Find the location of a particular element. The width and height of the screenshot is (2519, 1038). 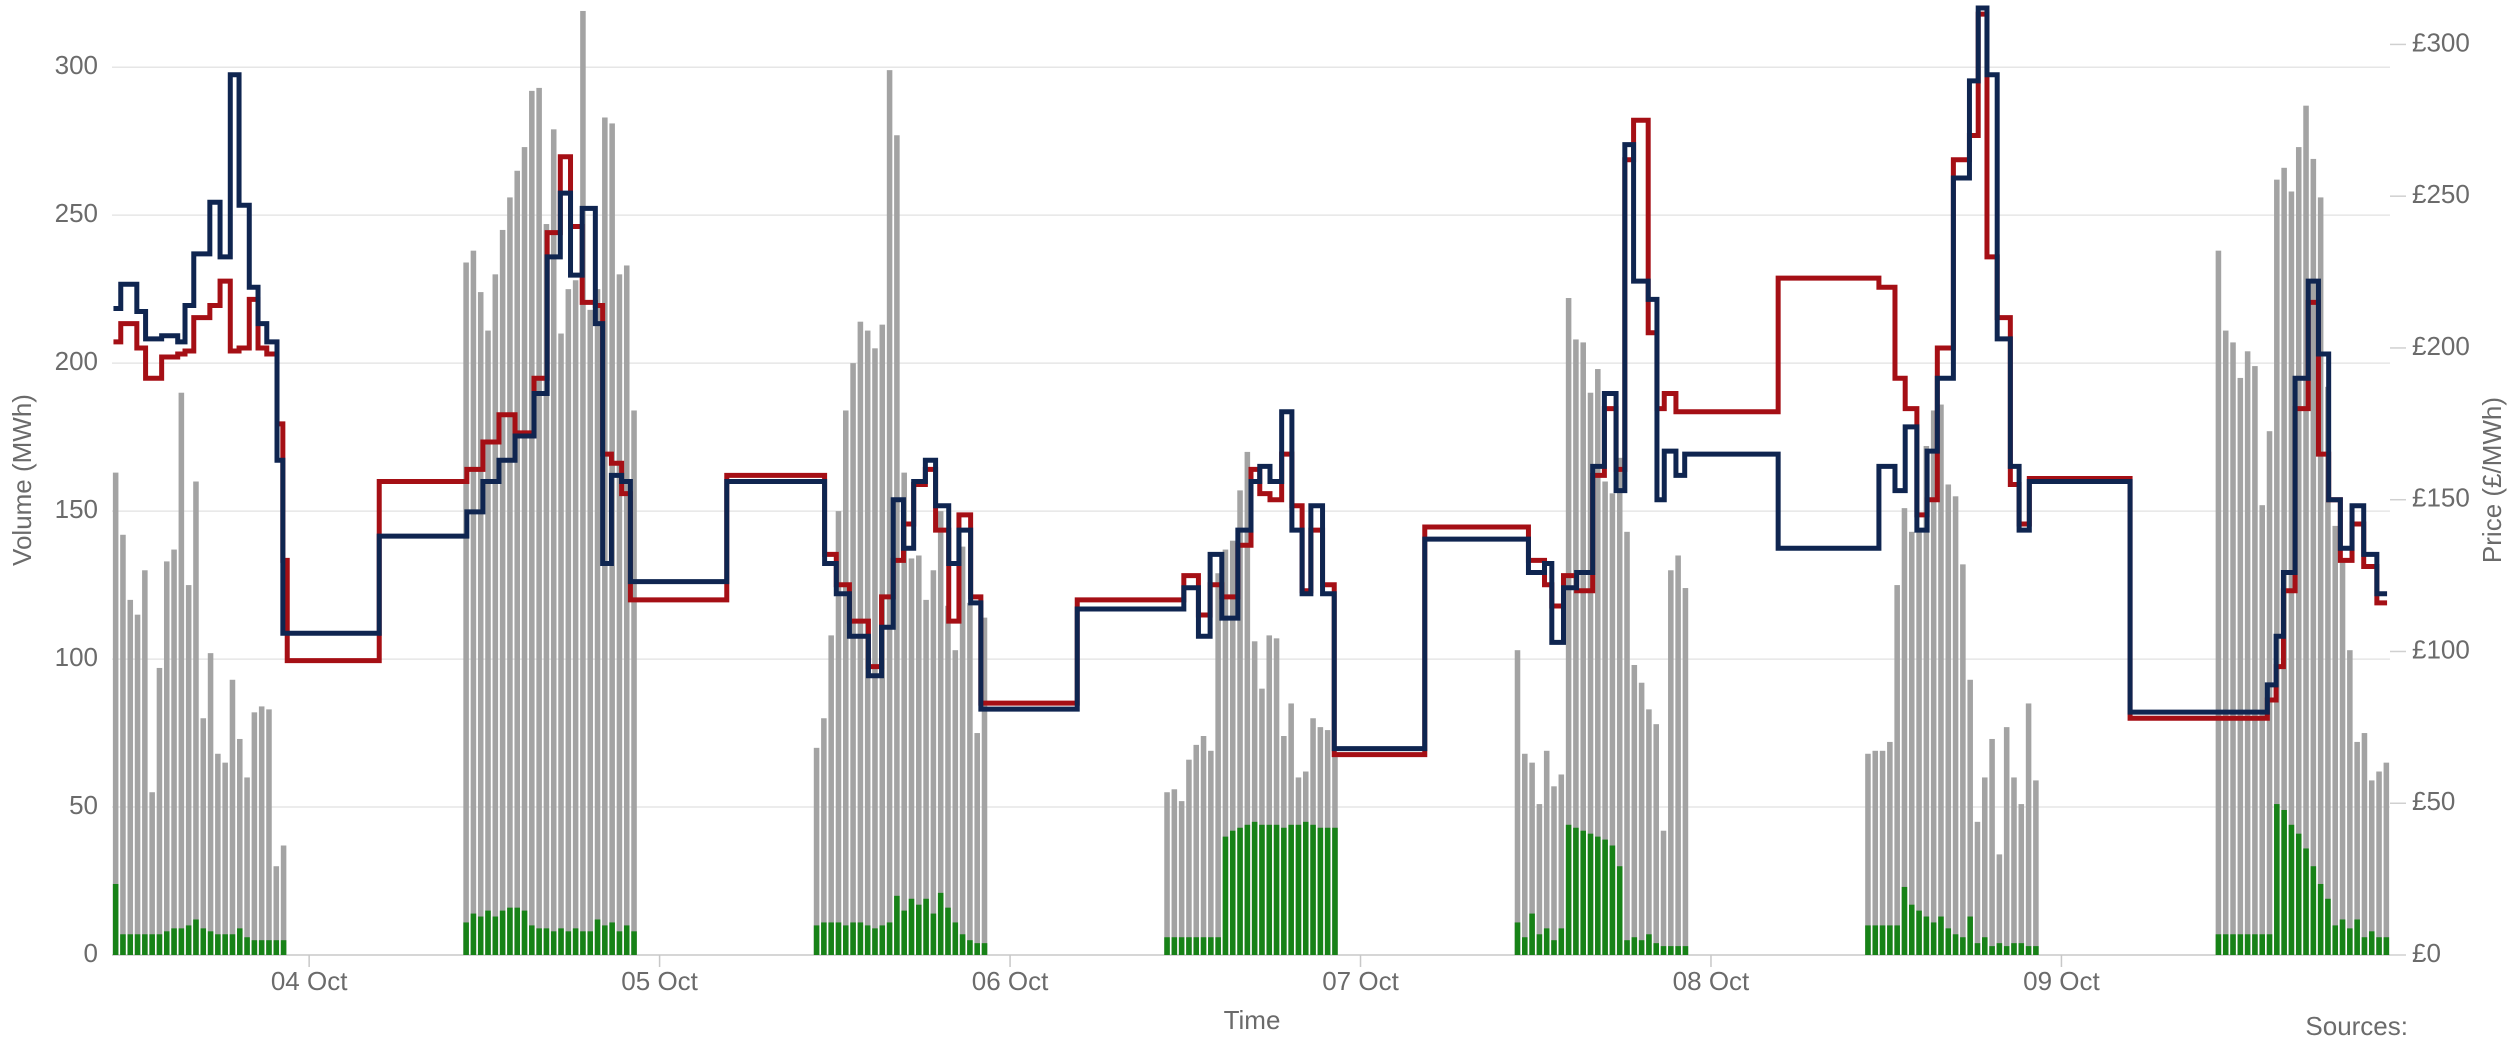

y-axis-label: Volume (MWh) is located at coordinates (22, 480).